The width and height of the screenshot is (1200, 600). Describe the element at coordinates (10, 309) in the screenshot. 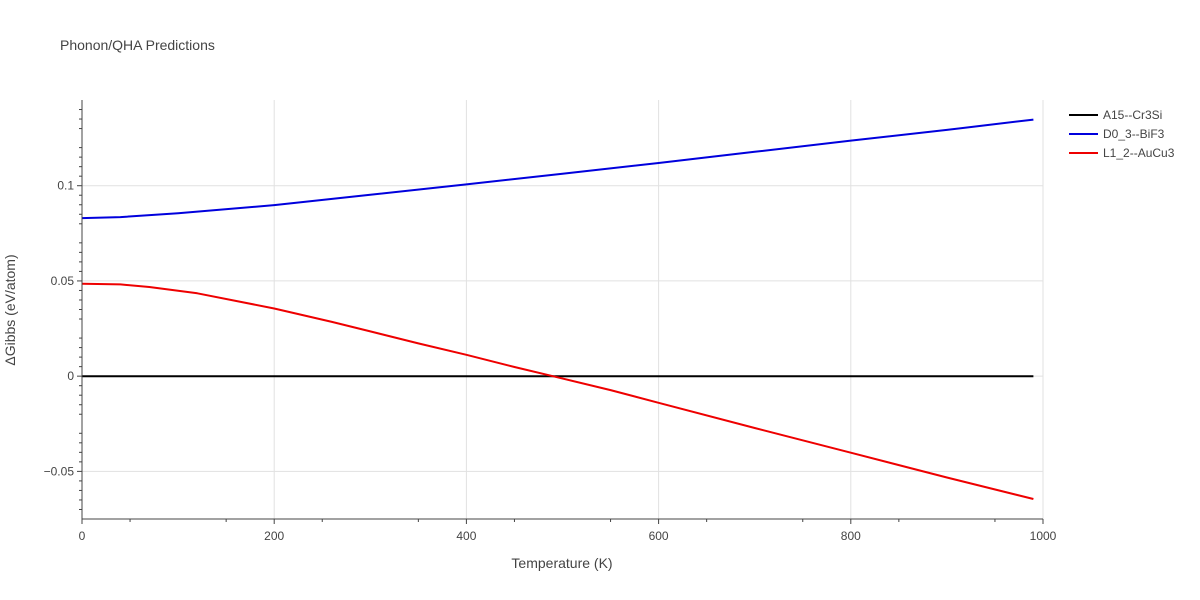

I see `y-axis-title: ΔGibbs (eV/atom)` at that location.